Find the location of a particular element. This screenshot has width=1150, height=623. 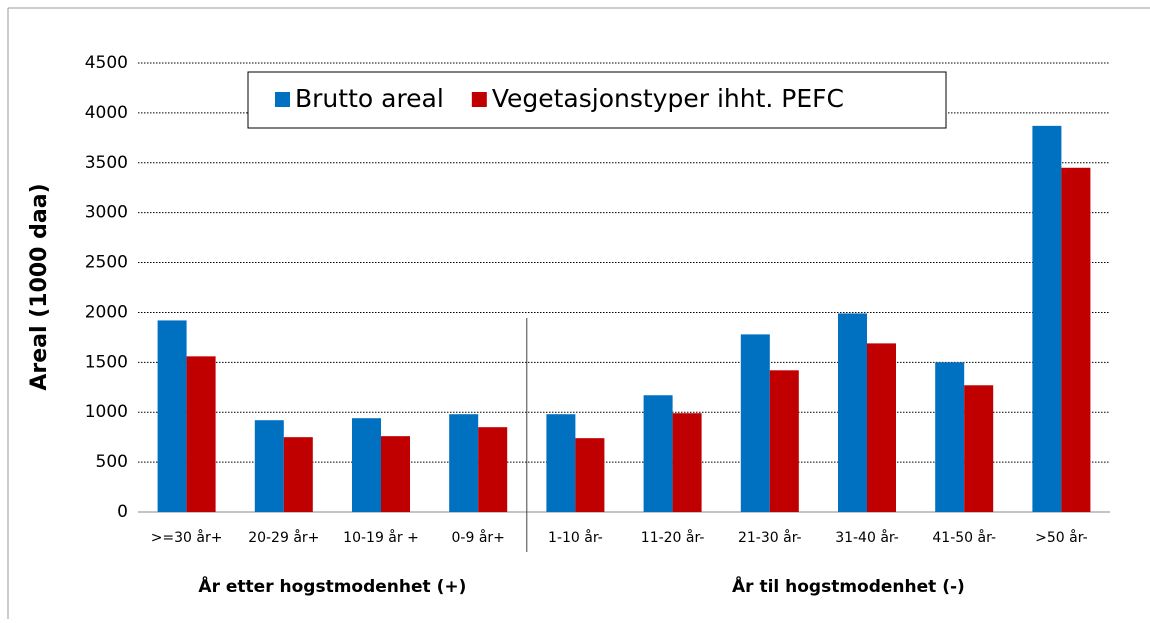

y-tick-label: 1000 is located at coordinates (106, 412).